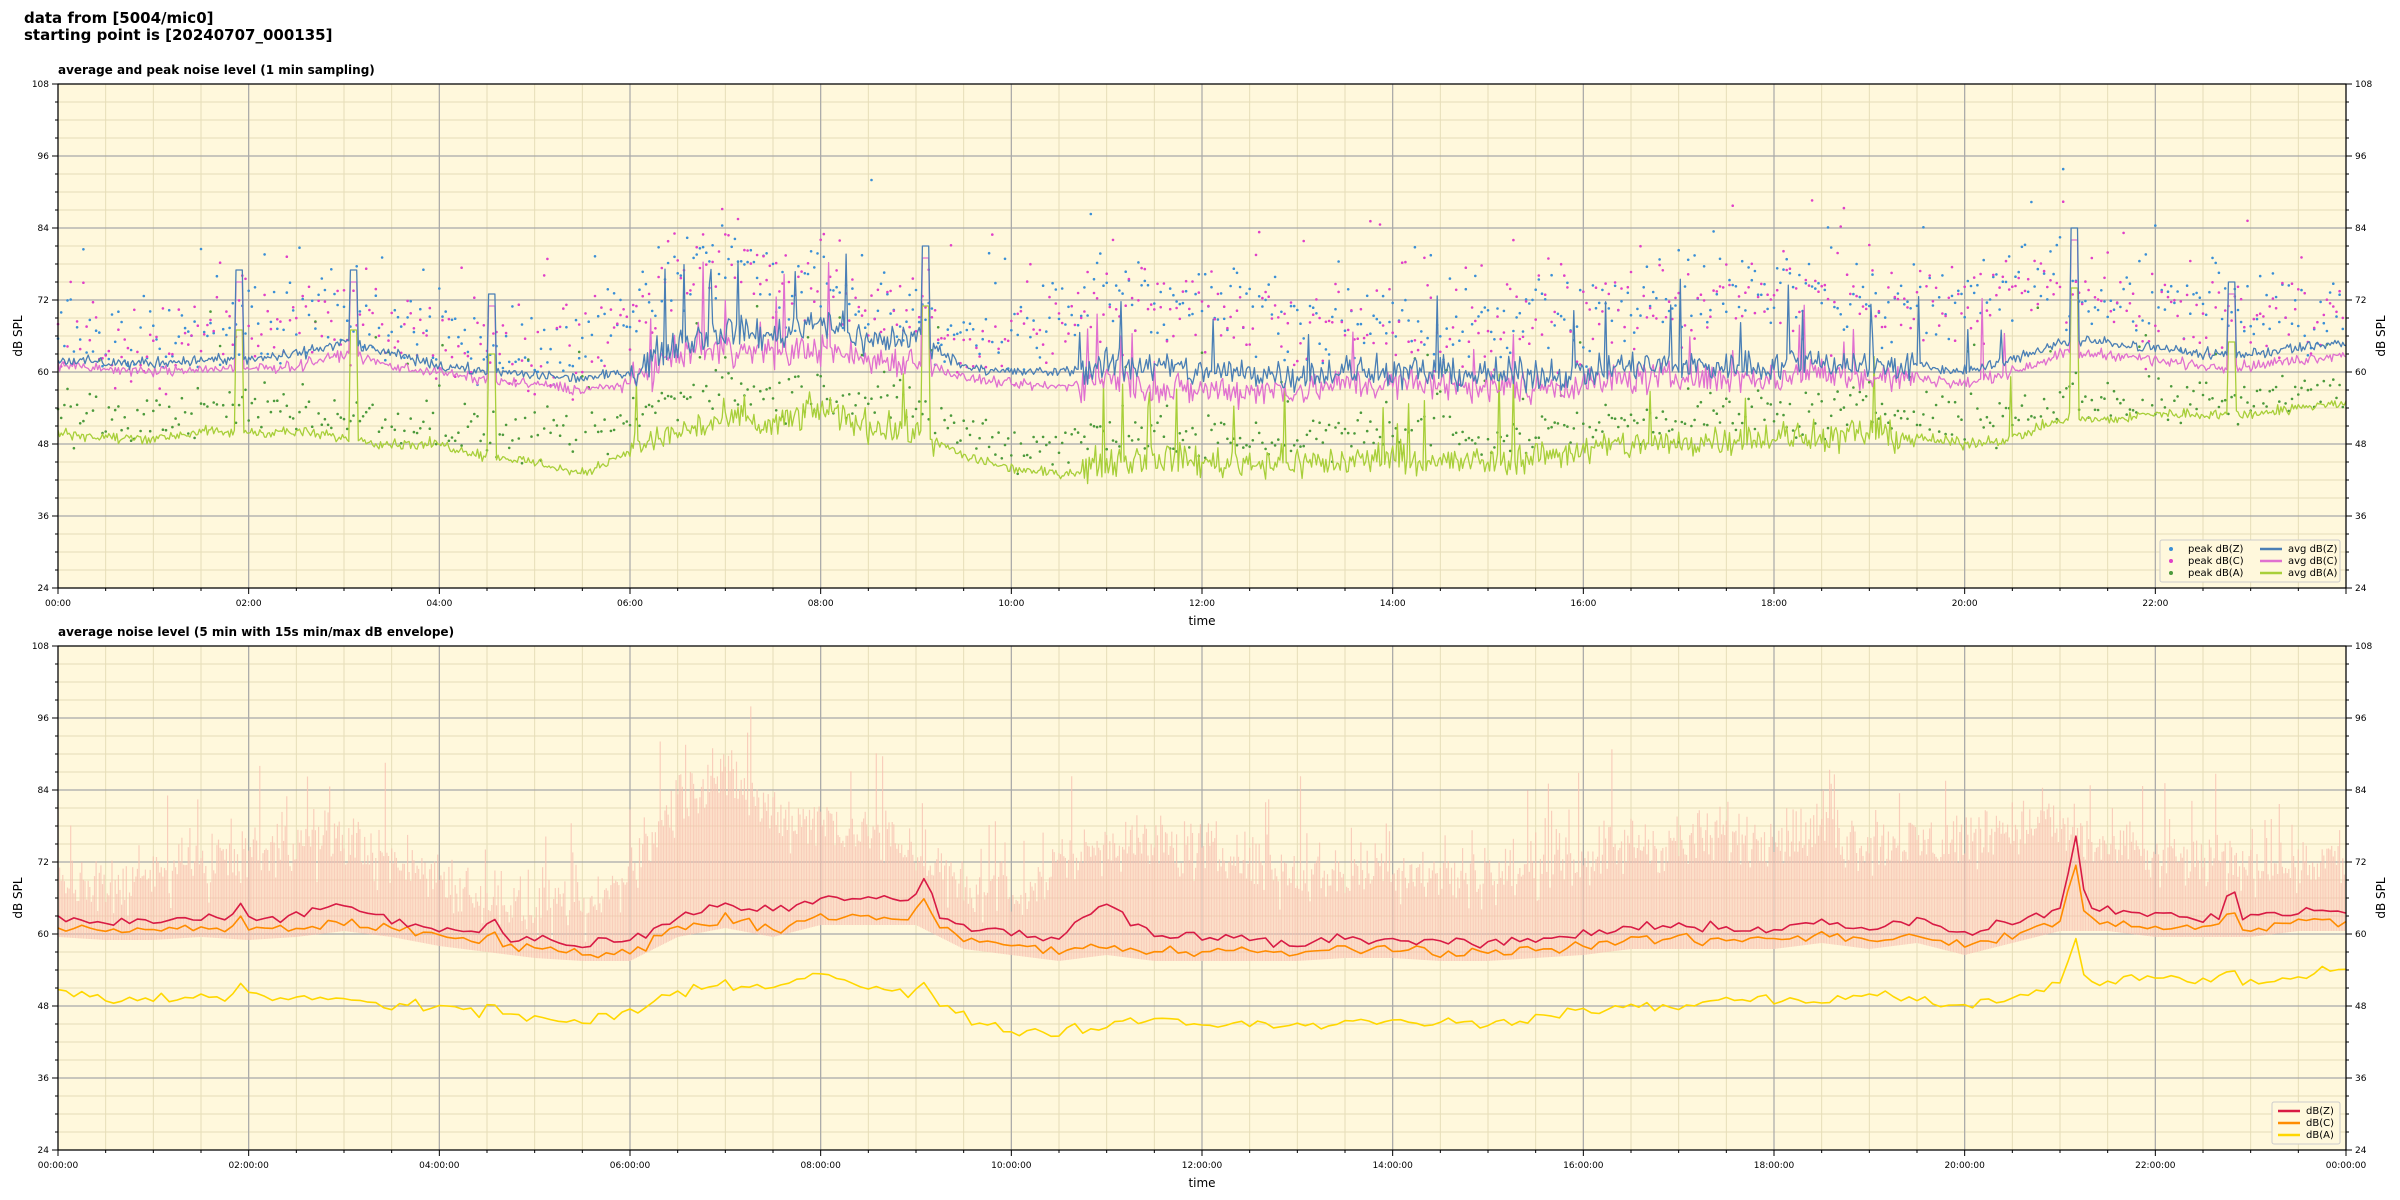 Image resolution: width=2400 pixels, height=1200 pixels. I want to click on y-axis-label-left: dB SPL, so click(18, 898).